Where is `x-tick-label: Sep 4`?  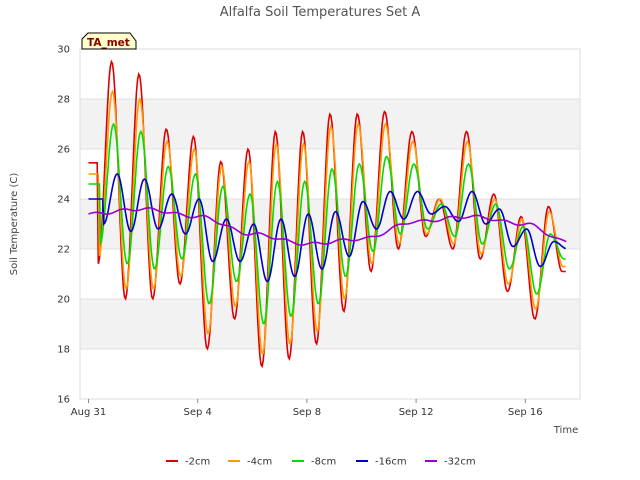 x-tick-label: Sep 4 is located at coordinates (198, 412).